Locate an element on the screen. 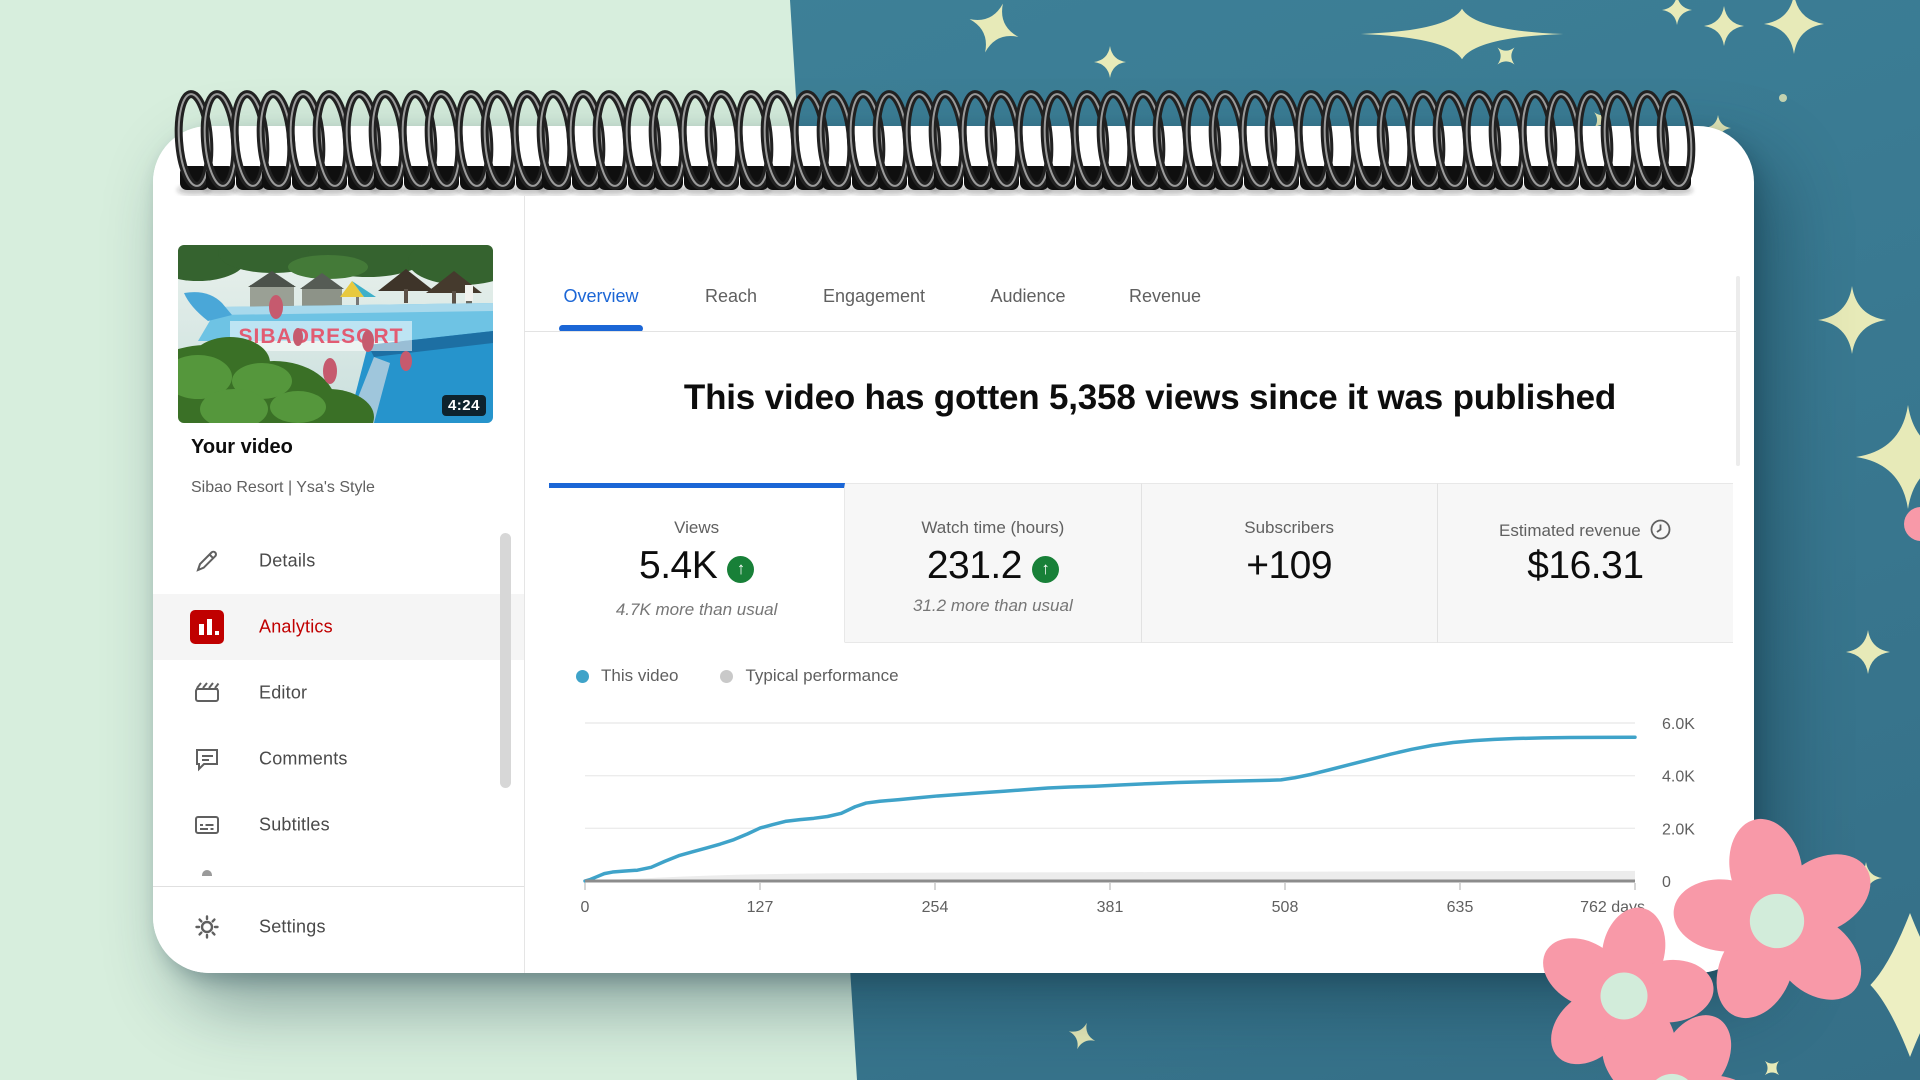  sidebar-item-analytics: Analytics is located at coordinates (338, 627).